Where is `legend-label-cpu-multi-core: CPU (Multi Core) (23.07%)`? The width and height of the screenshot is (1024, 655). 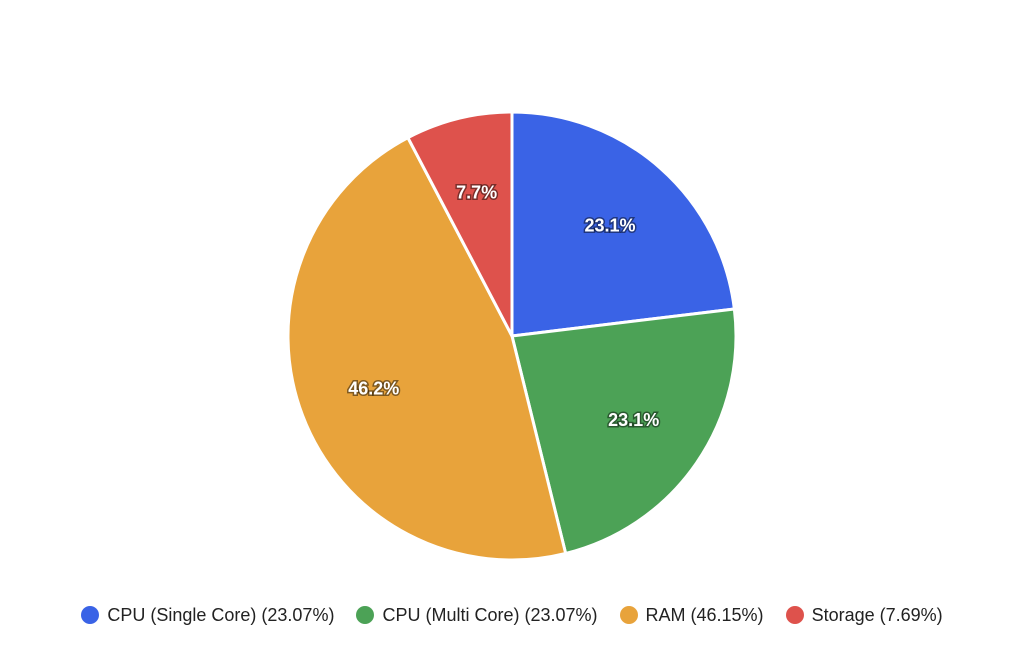
legend-label-cpu-multi-core: CPU (Multi Core) (23.07%) is located at coordinates (490, 614).